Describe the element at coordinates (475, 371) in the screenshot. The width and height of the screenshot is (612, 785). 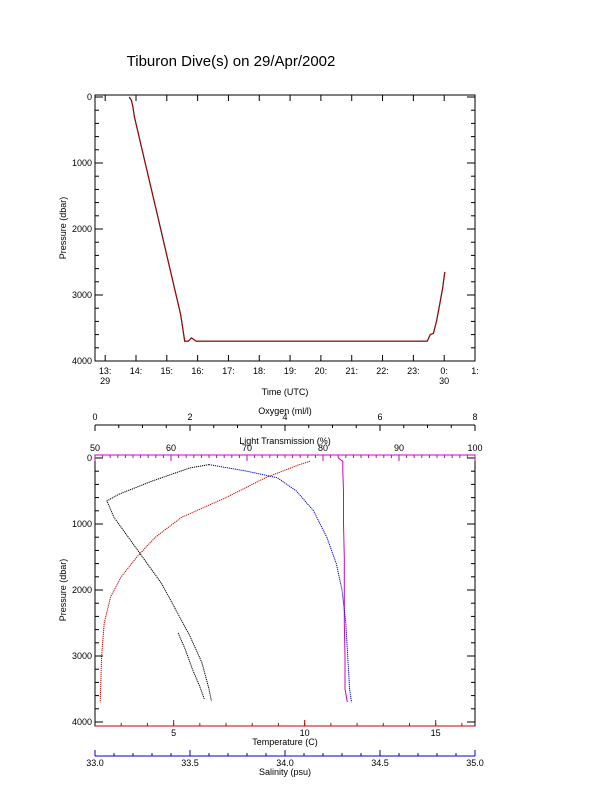
I see `time-tick-label: 1:` at that location.